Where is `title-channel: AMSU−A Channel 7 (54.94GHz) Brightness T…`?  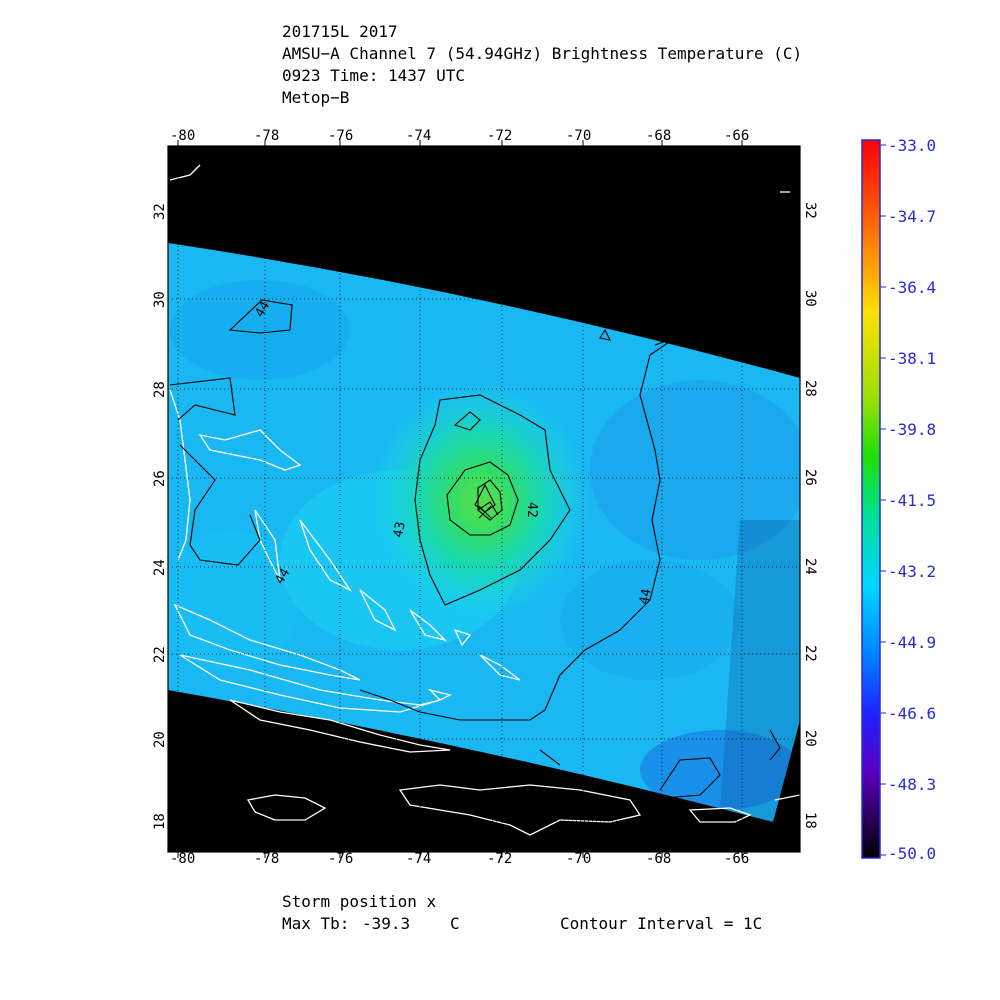
title-channel: AMSU−A Channel 7 (54.94GHz) Brightness T… is located at coordinates (542, 53).